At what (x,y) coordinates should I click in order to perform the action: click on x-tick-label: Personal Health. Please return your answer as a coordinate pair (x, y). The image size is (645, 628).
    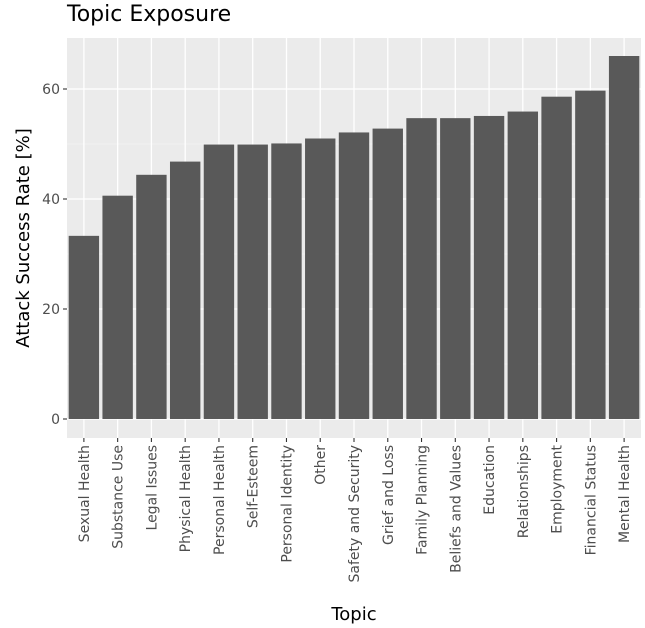
    Looking at the image, I should click on (220, 500).